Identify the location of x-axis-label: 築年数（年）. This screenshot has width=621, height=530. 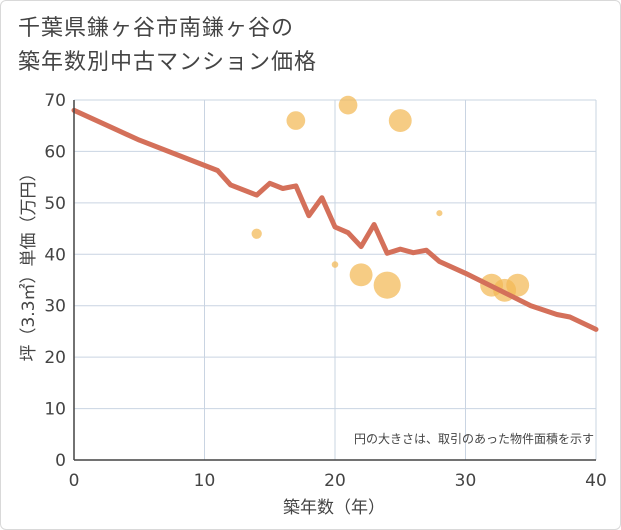
(334, 508).